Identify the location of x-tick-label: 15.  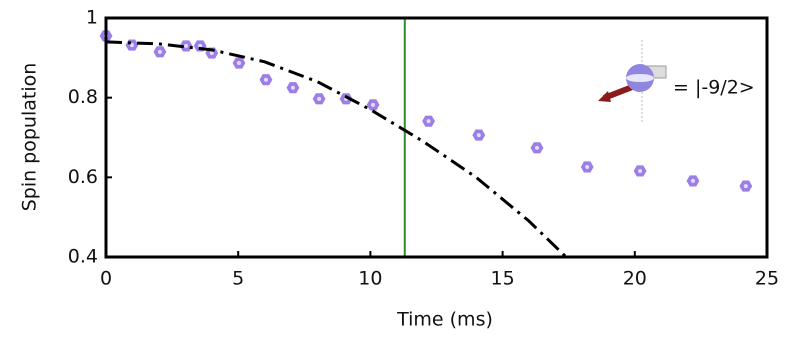
(503, 279).